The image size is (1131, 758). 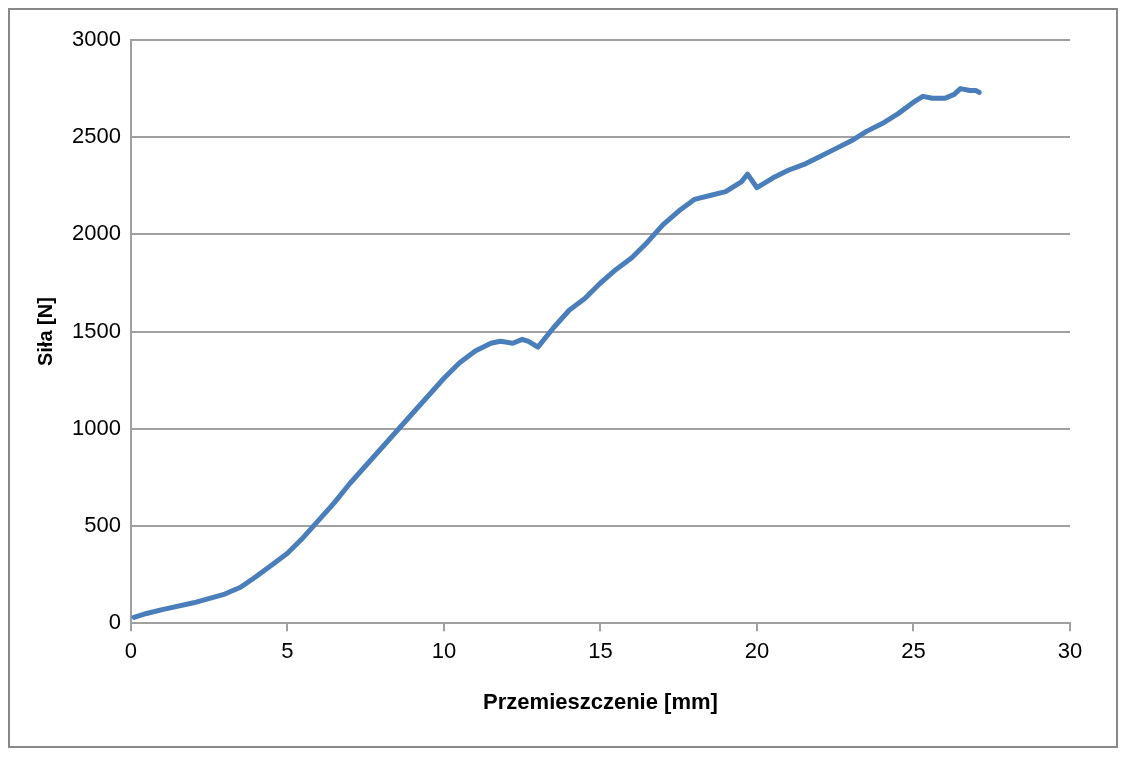 What do you see at coordinates (1070, 651) in the screenshot?
I see `x-tick-label: 30` at bounding box center [1070, 651].